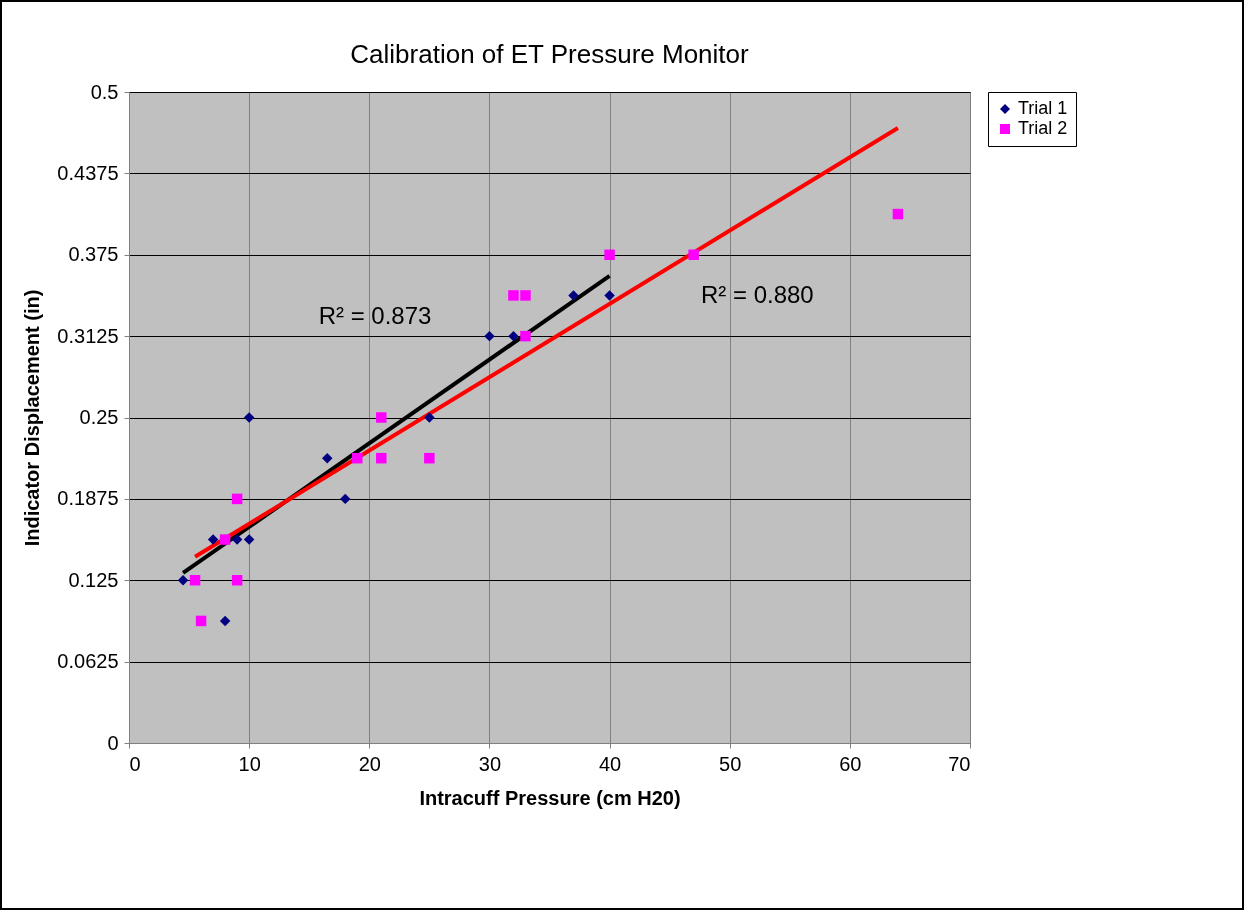  What do you see at coordinates (490, 763) in the screenshot?
I see `x-tick-label: 30` at bounding box center [490, 763].